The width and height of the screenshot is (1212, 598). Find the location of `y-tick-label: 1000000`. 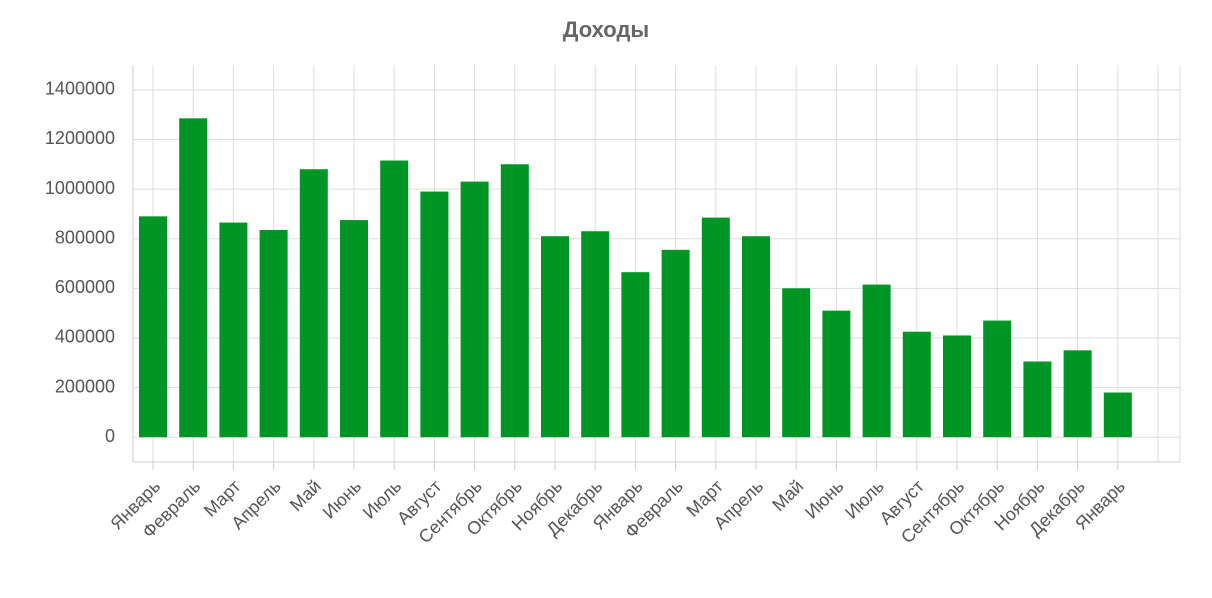

y-tick-label: 1000000 is located at coordinates (80, 188).